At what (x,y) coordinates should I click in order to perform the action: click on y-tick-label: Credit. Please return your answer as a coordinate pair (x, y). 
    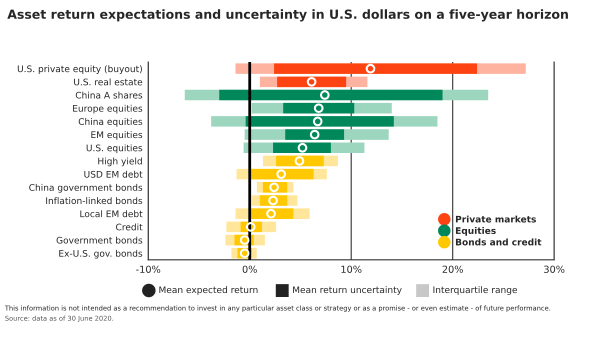
    Looking at the image, I should click on (129, 226).